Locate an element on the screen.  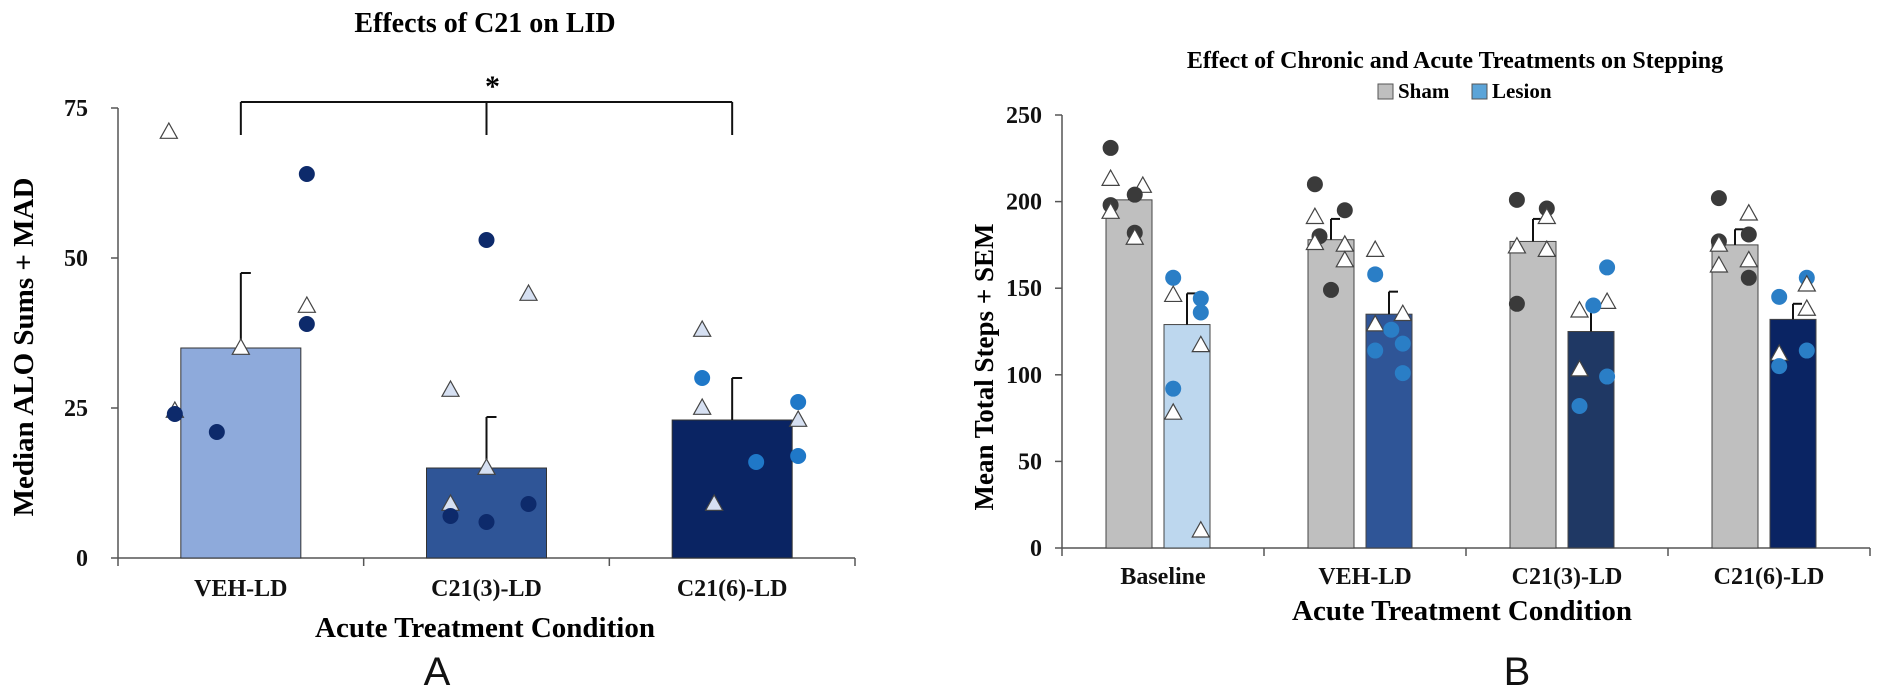
y-tick-label: 250 is located at coordinates (1024, 116).